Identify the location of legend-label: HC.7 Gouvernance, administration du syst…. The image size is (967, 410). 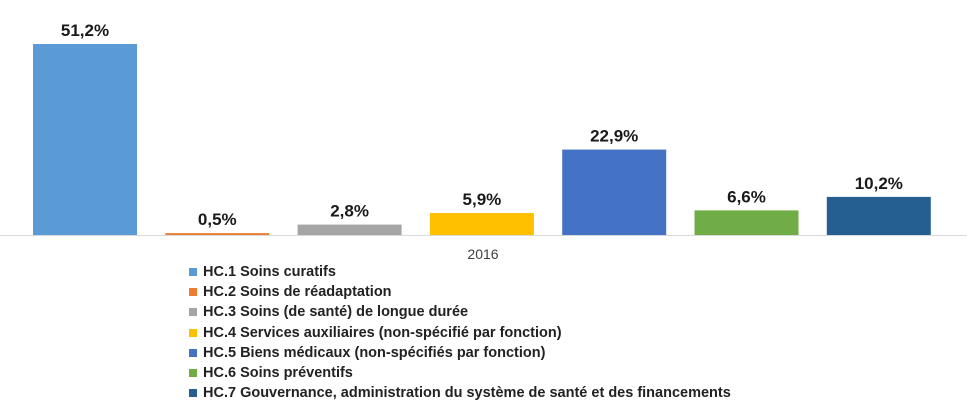
(467, 393).